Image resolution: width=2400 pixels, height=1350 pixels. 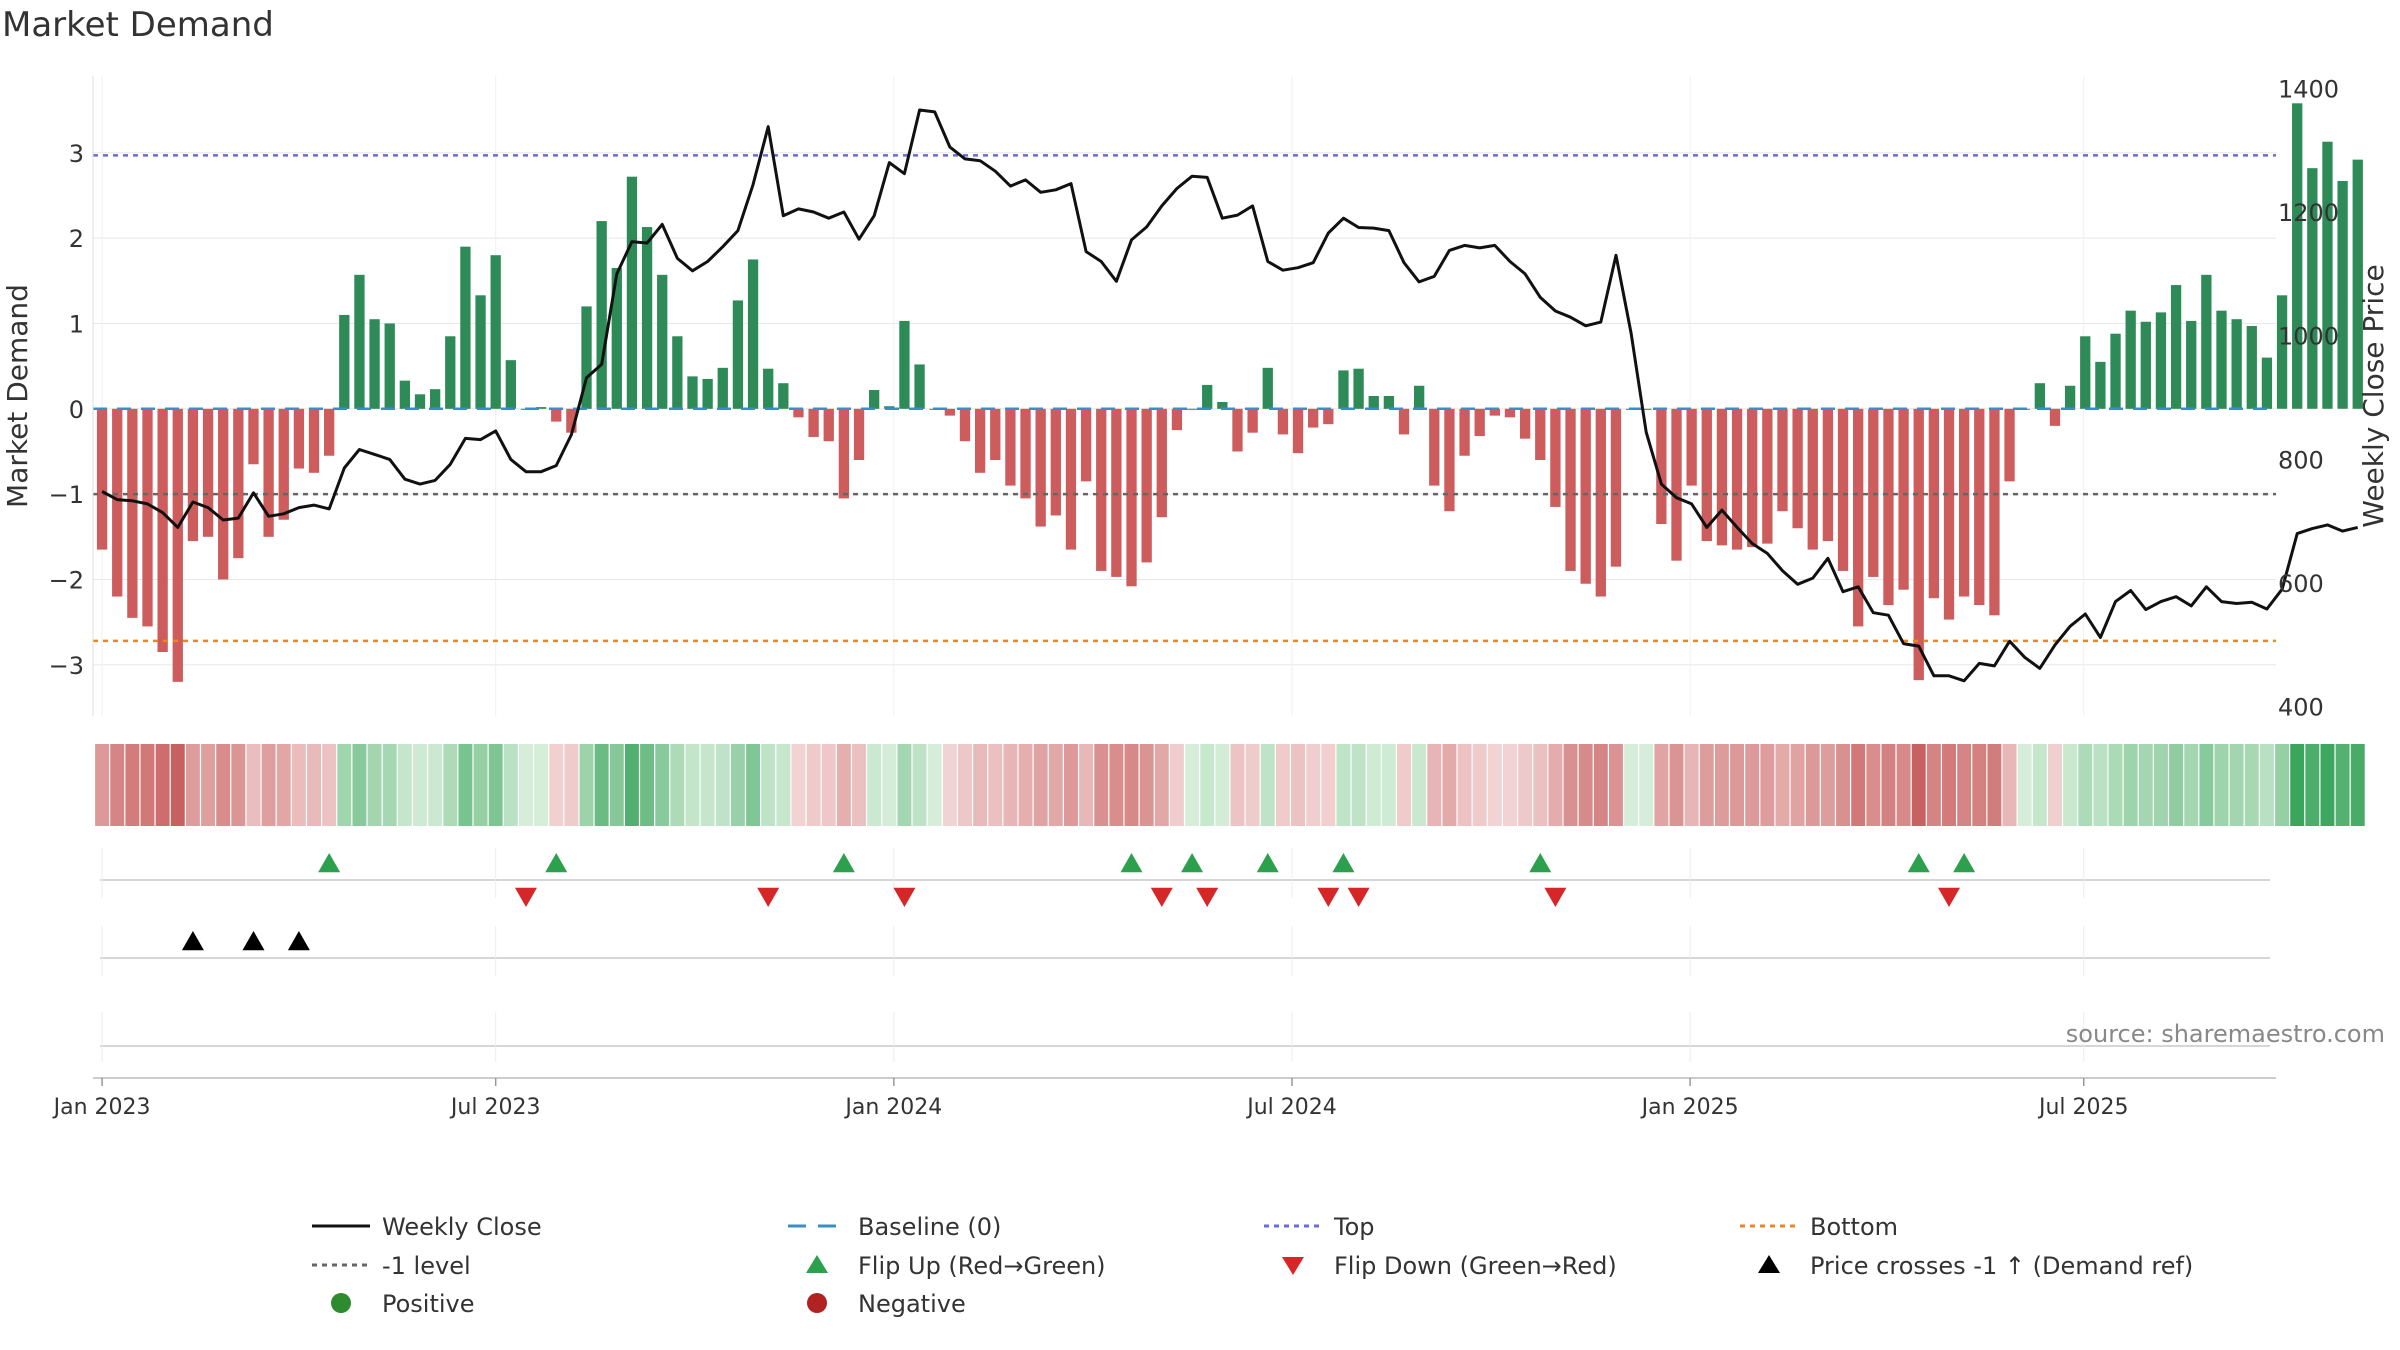 I want to click on y2-tick-label: 1400, so click(x=2308, y=89).